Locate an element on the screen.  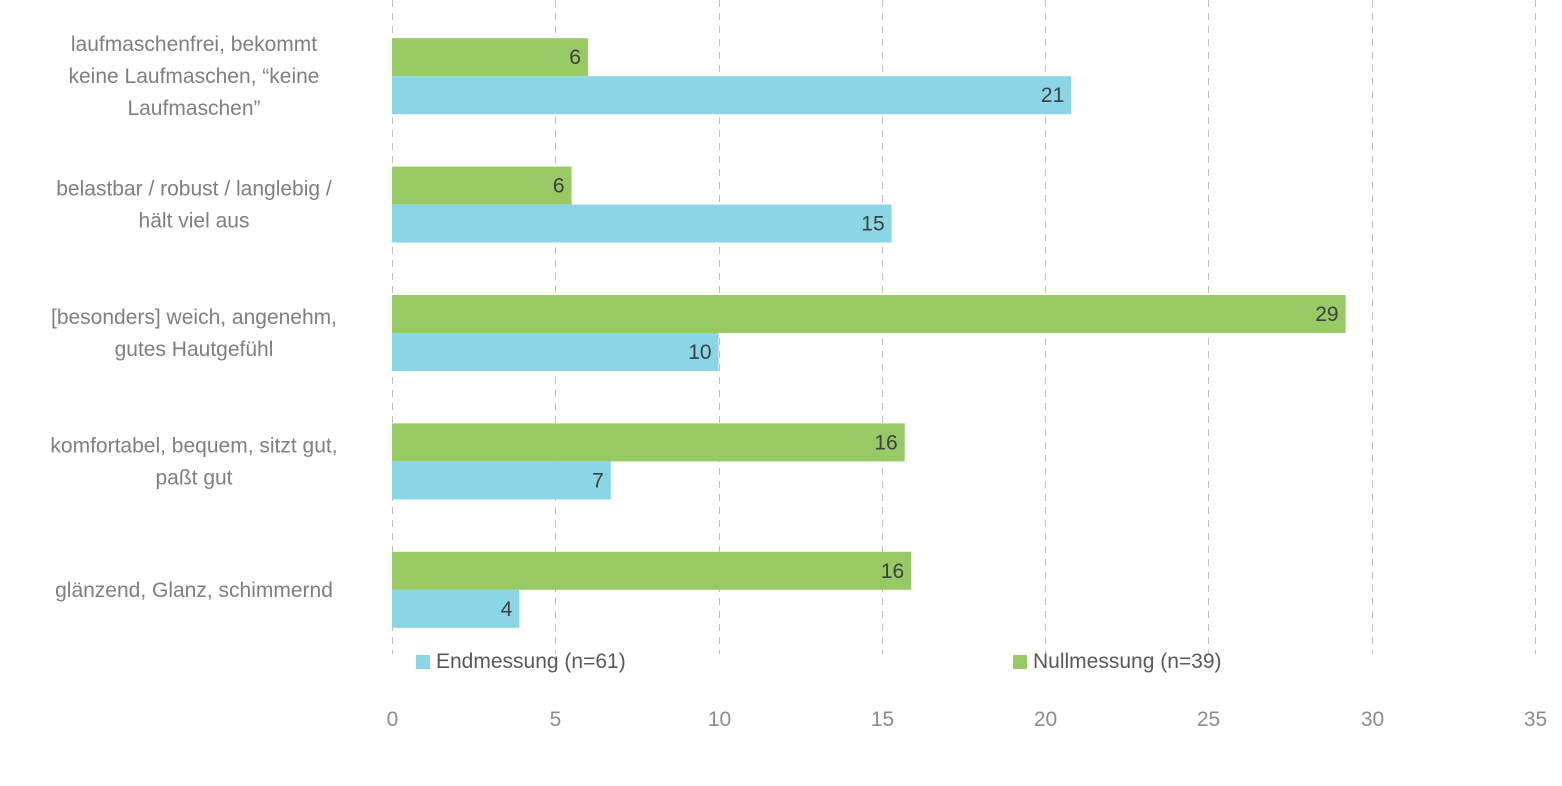
category-label: keine Laufmaschen, “keine is located at coordinates (194, 76).